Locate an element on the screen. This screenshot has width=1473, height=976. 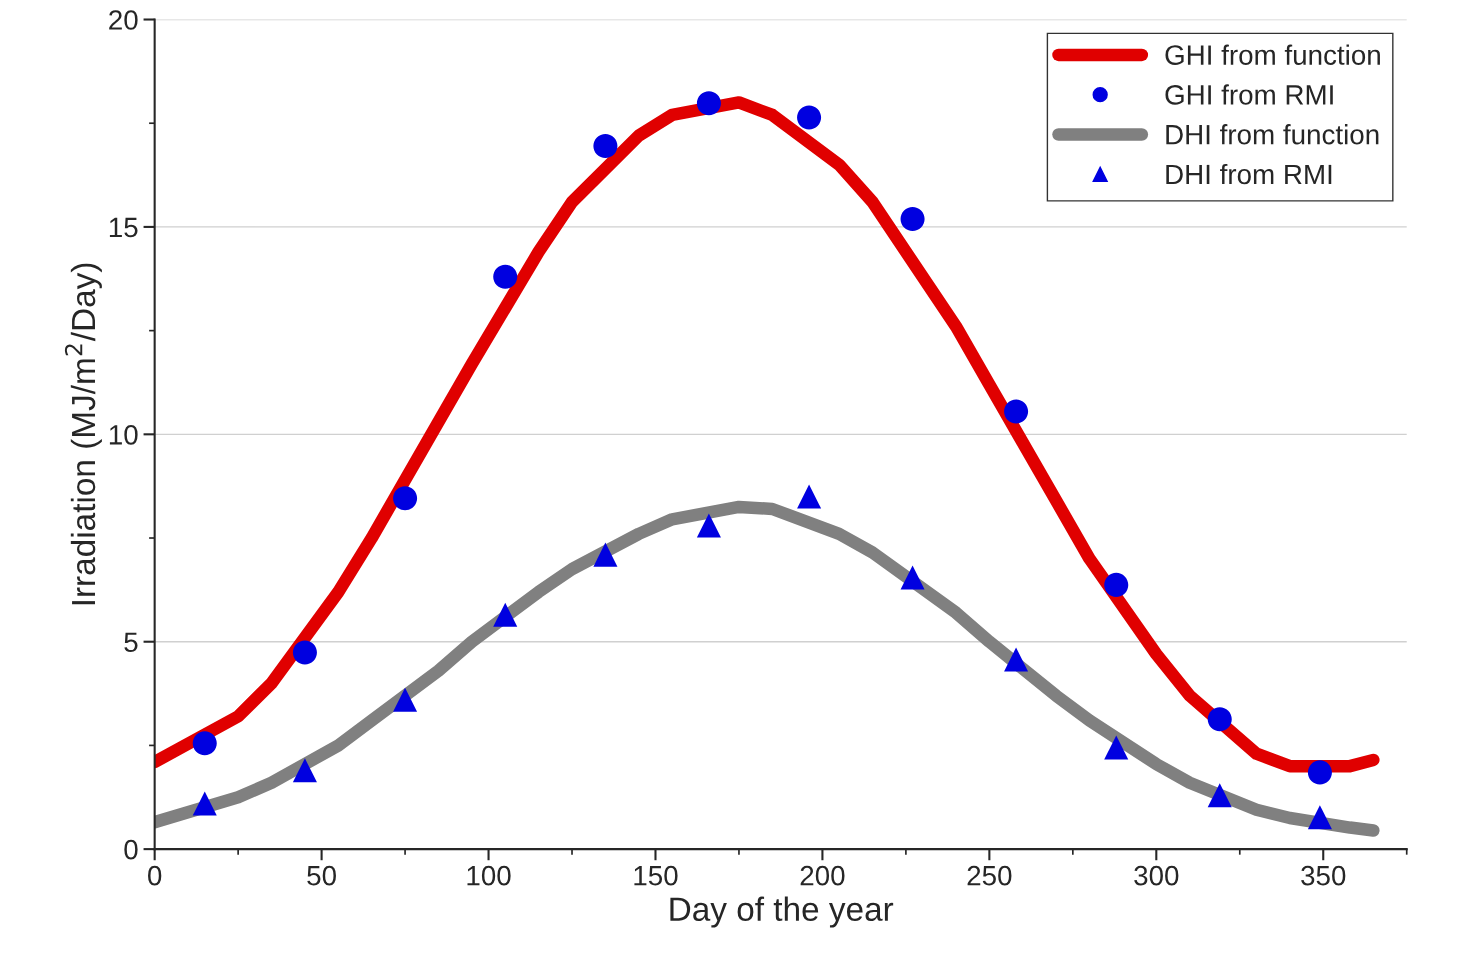
legend-label: DHI from RMI is located at coordinates (1249, 174).